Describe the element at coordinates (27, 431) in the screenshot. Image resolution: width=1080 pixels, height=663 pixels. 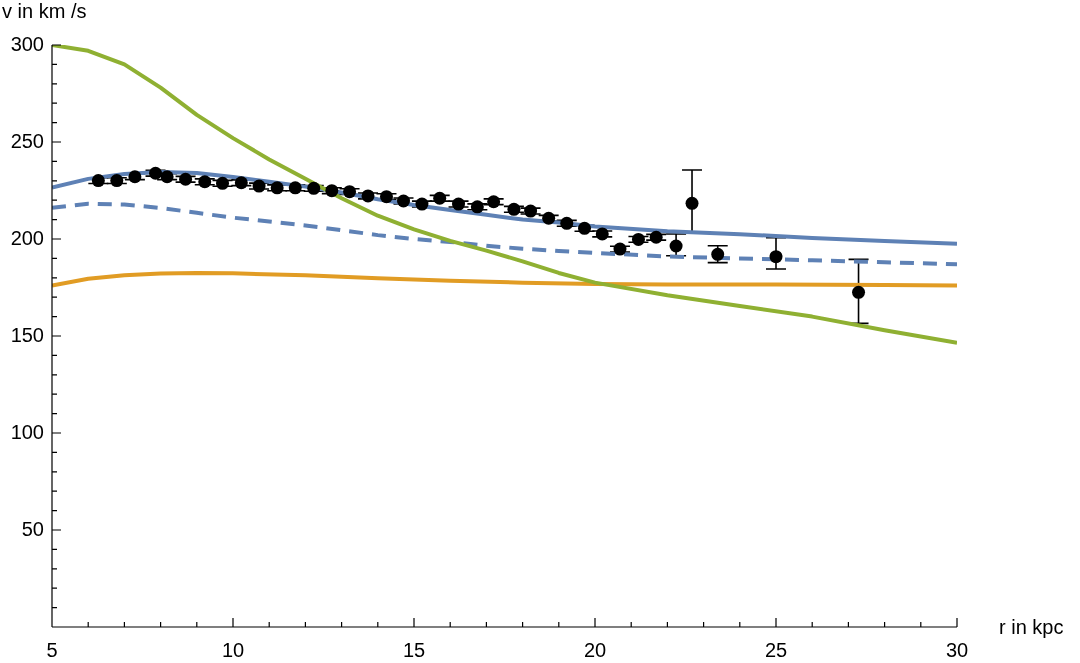
I see `y-tick-label: 100` at that location.